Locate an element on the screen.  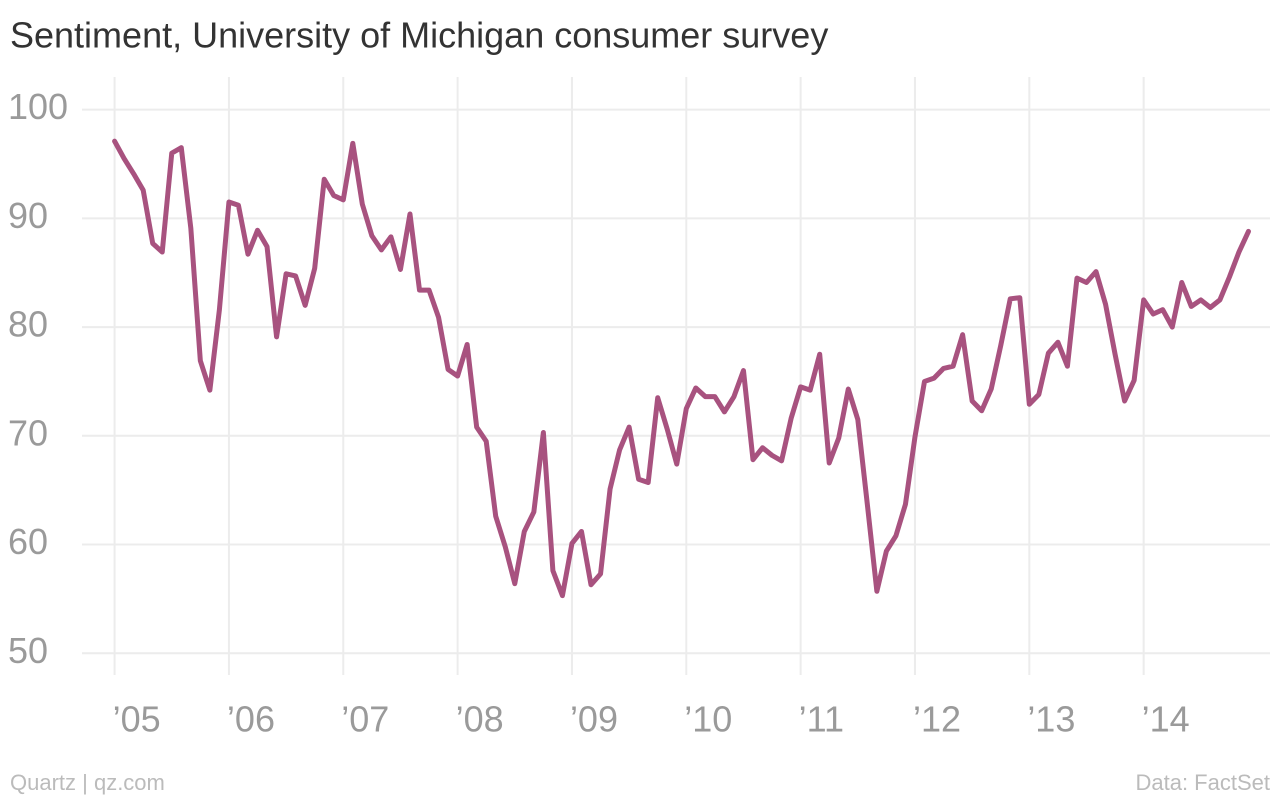
source-left: Quartz | qz.com is located at coordinates (87, 782).